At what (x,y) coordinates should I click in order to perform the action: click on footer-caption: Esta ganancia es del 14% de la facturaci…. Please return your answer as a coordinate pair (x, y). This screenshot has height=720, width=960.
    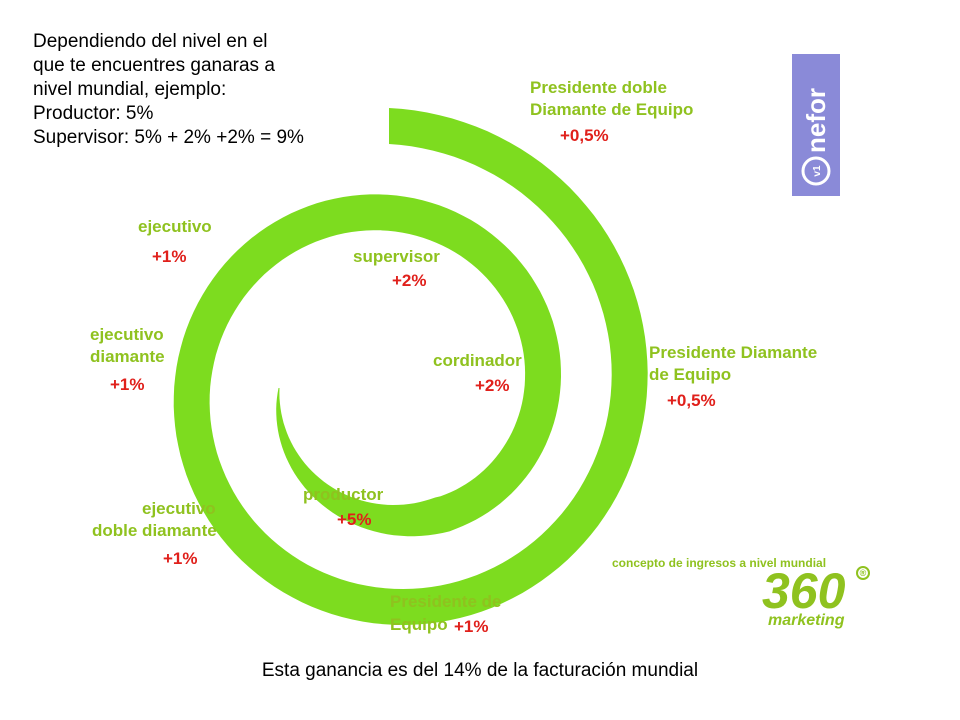
    Looking at the image, I should click on (480, 670).